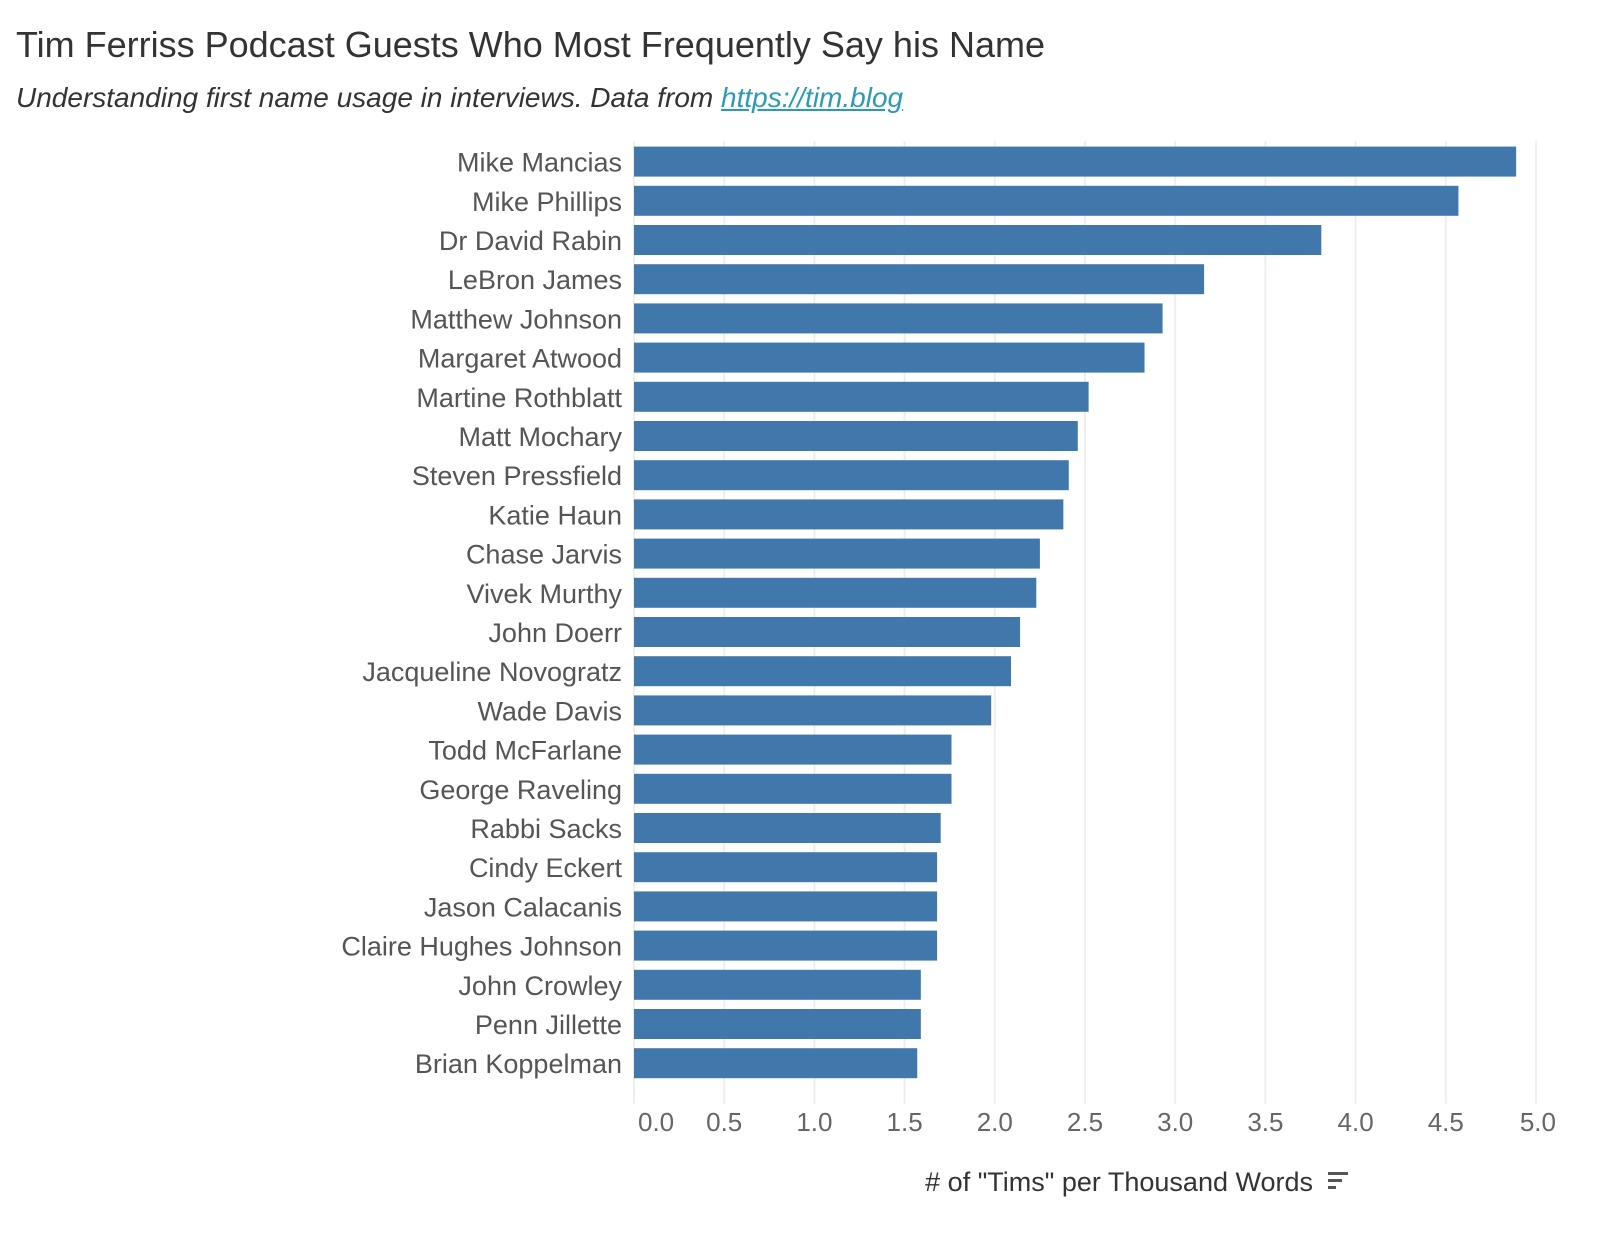 Image resolution: width=1600 pixels, height=1250 pixels. I want to click on x-tick-label: 4.5, so click(1446, 1122).